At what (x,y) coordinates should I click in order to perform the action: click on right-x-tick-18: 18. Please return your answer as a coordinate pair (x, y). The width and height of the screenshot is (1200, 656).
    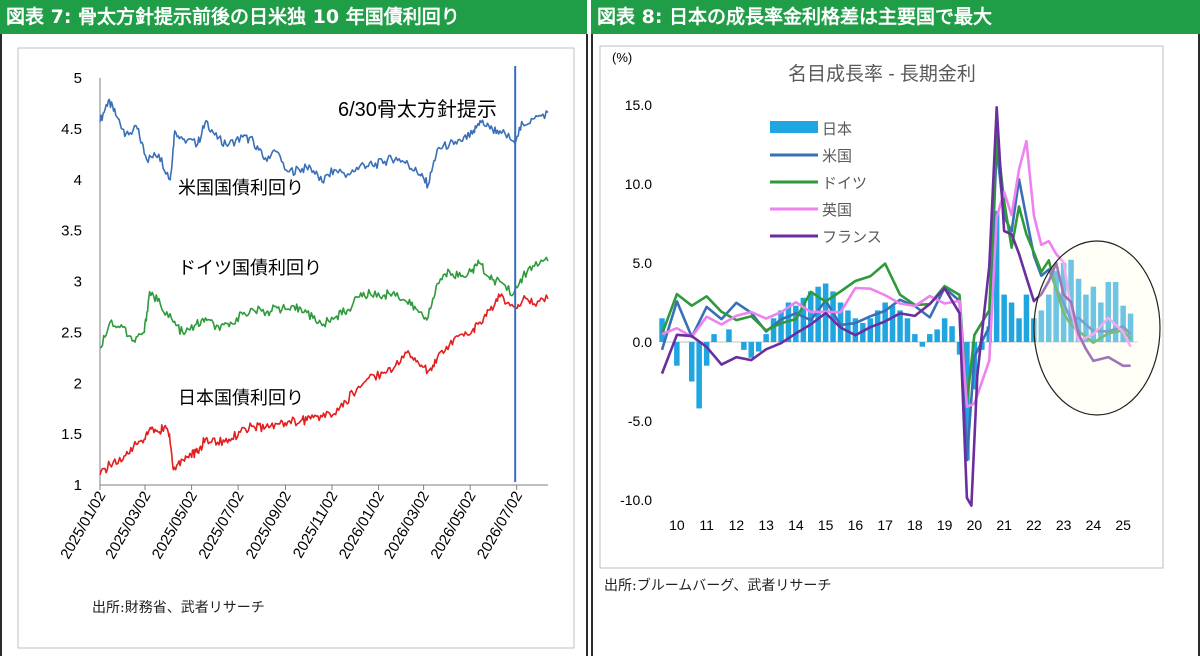
    Looking at the image, I should click on (915, 525).